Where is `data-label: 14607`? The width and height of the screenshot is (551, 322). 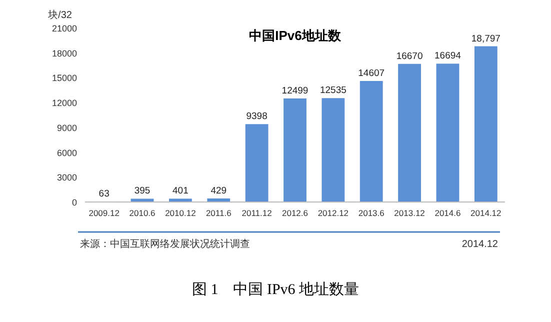
data-label: 14607 is located at coordinates (371, 73).